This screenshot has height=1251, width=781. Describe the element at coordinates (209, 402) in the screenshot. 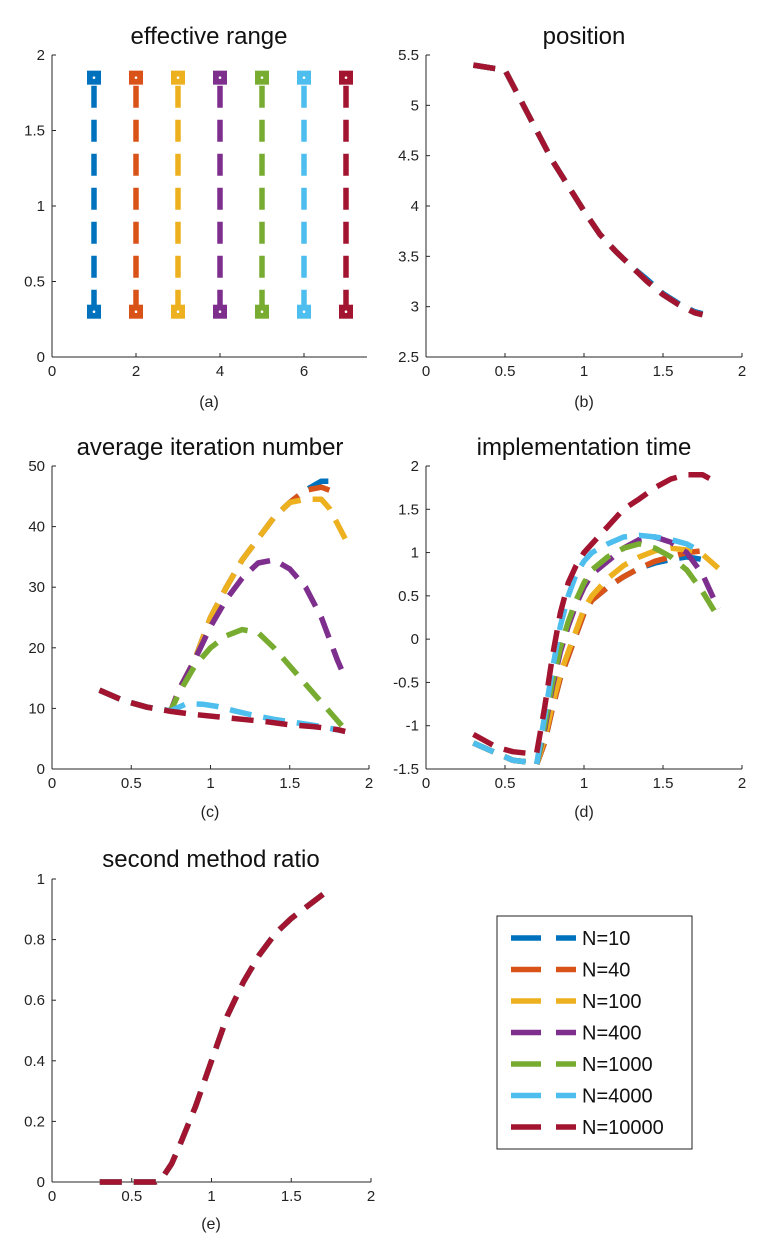

I see `sublabel-a: (a)` at that location.